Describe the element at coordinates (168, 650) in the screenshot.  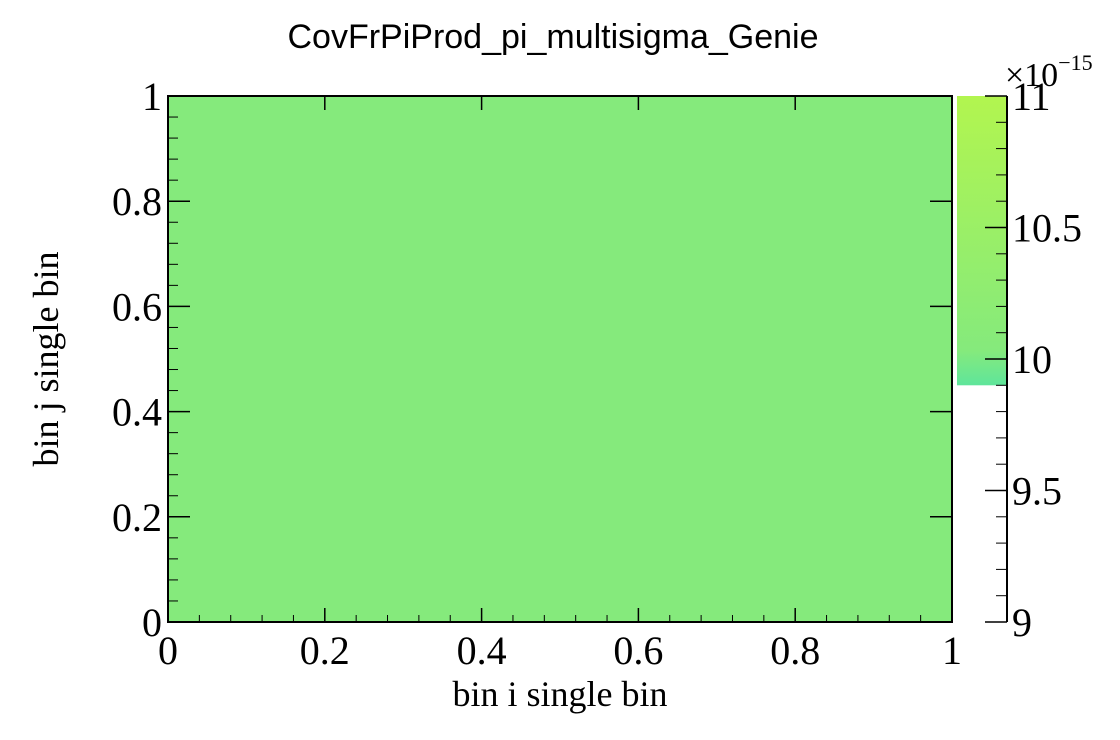
I see `x-tick-label: 0` at that location.